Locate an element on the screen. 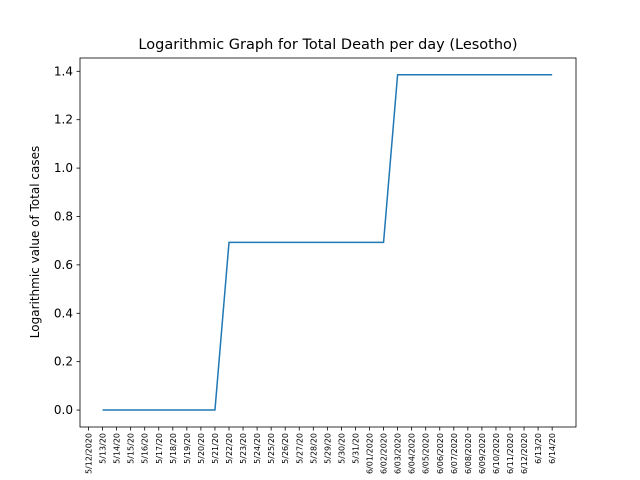 This screenshot has width=640, height=480. x-tick-label: 5/12/2020 is located at coordinates (89, 453).